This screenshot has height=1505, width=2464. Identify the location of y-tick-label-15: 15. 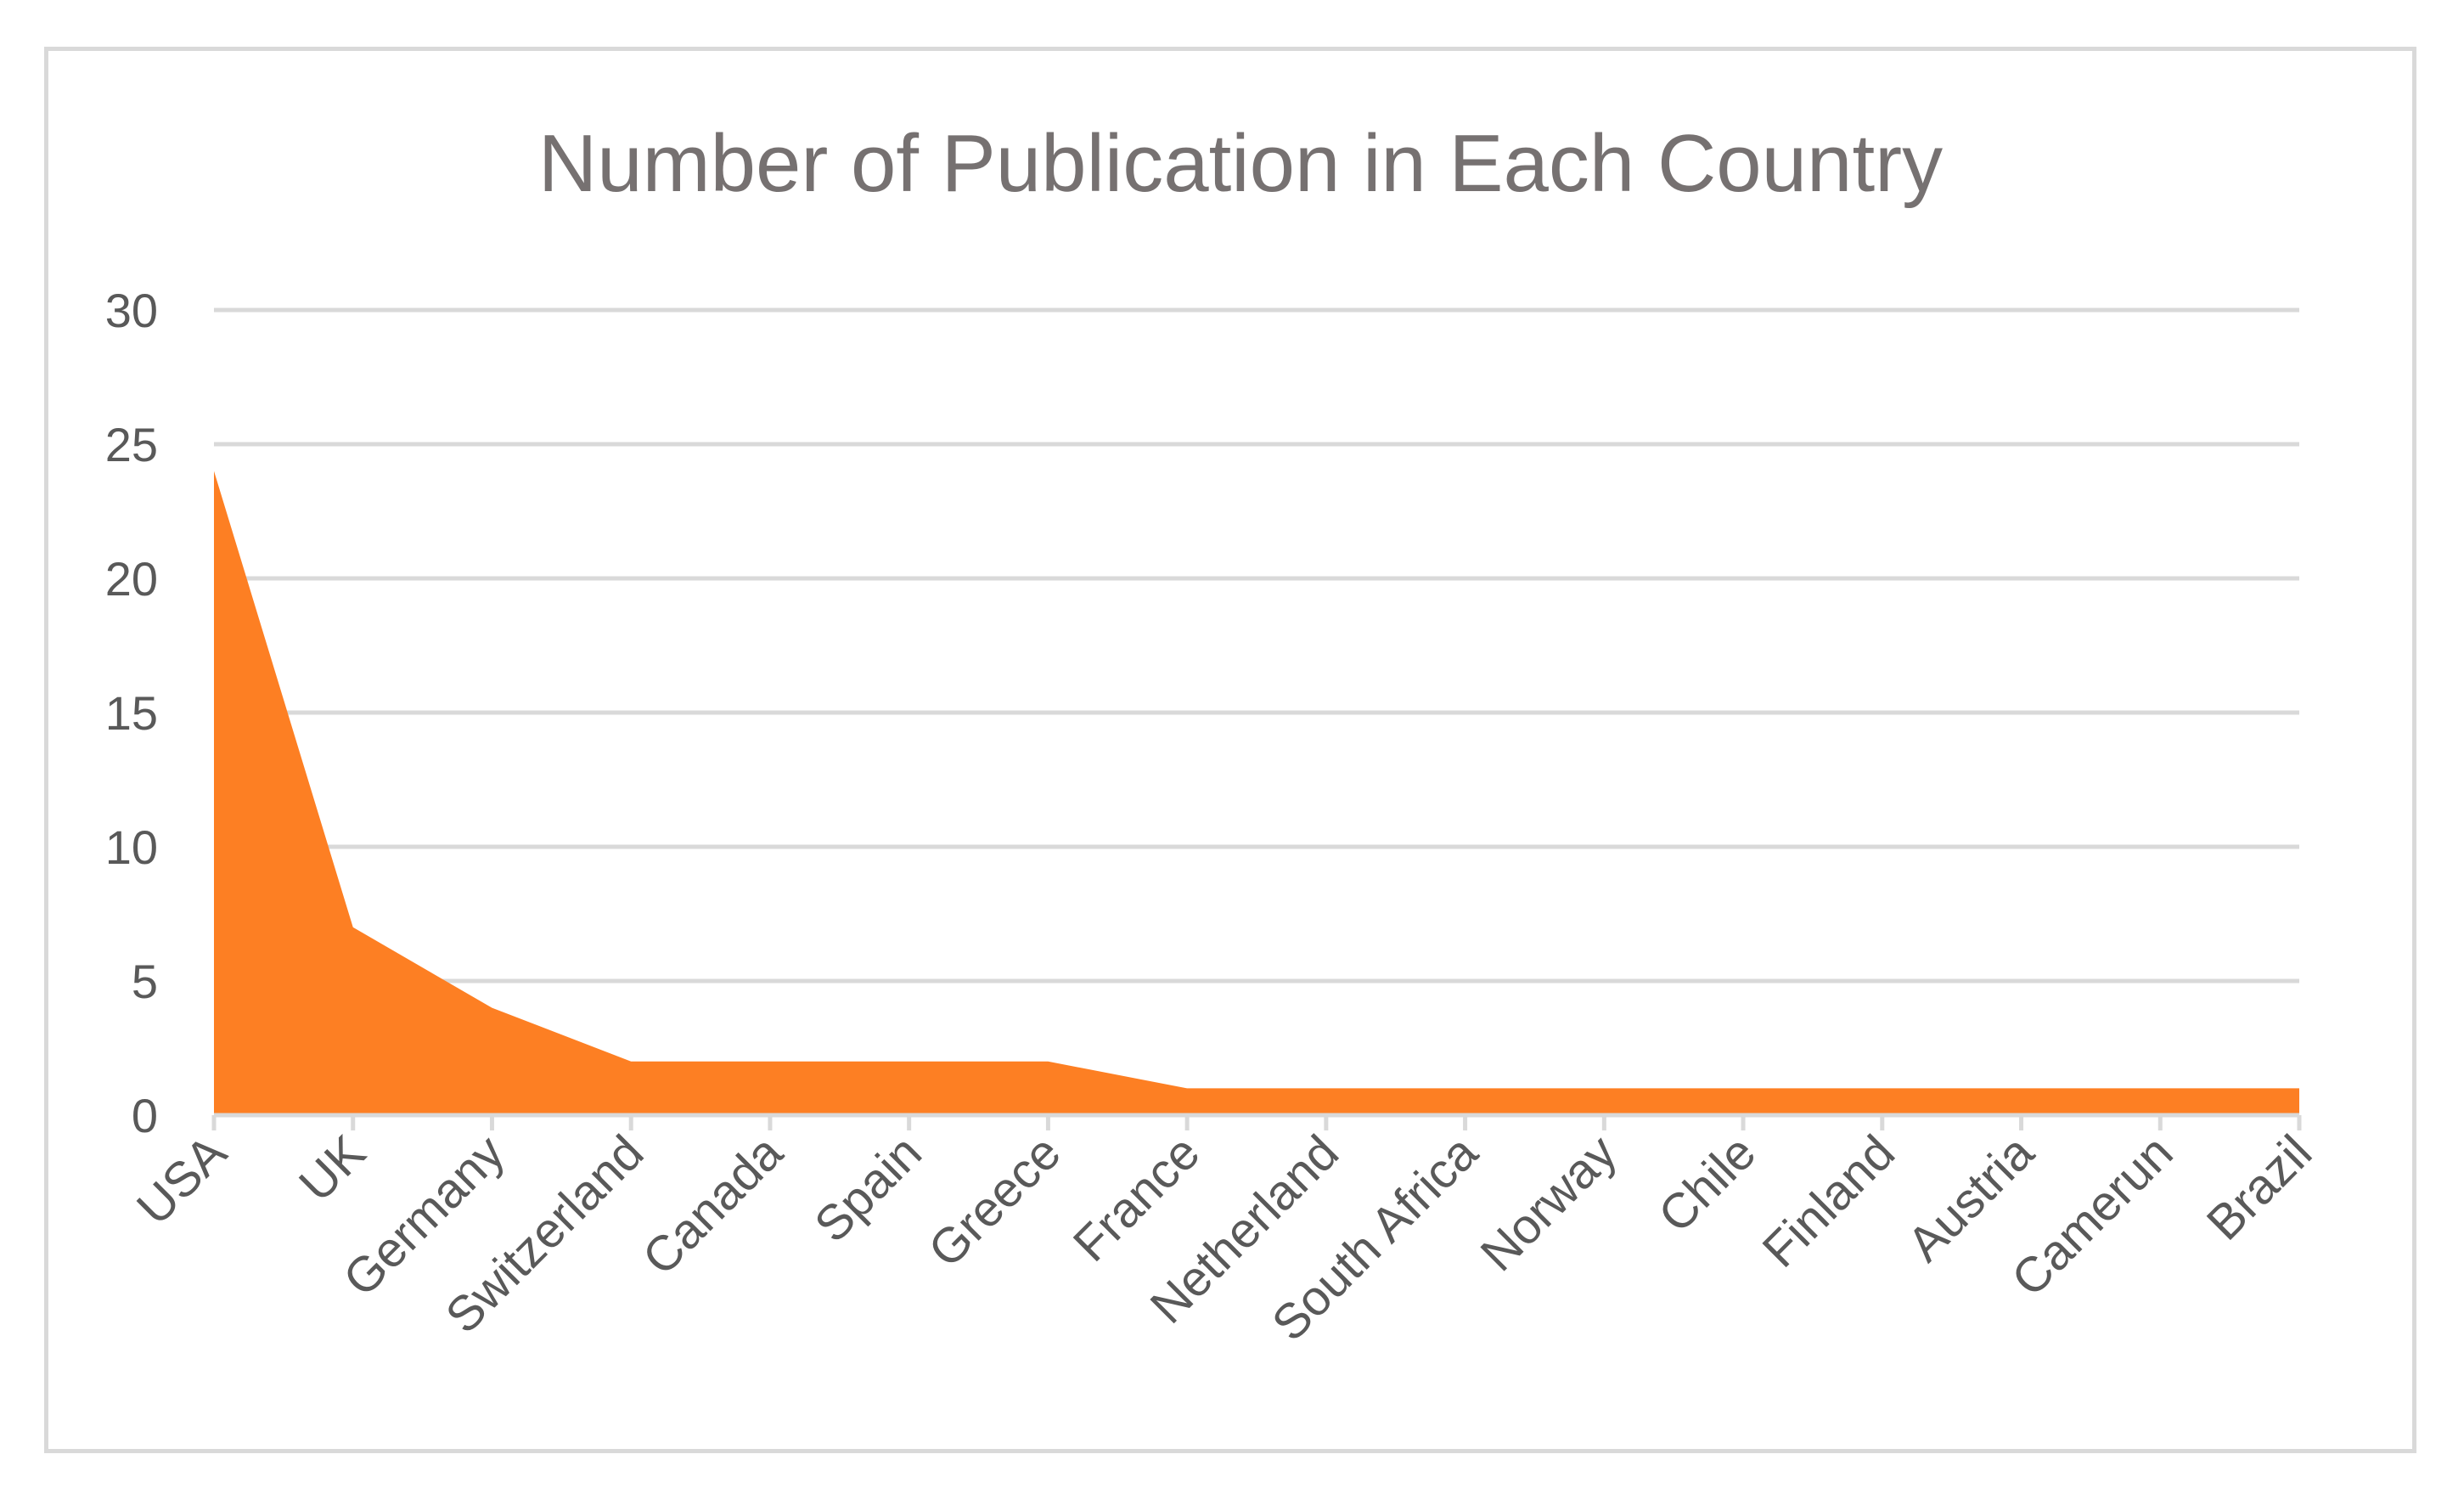
(131, 713).